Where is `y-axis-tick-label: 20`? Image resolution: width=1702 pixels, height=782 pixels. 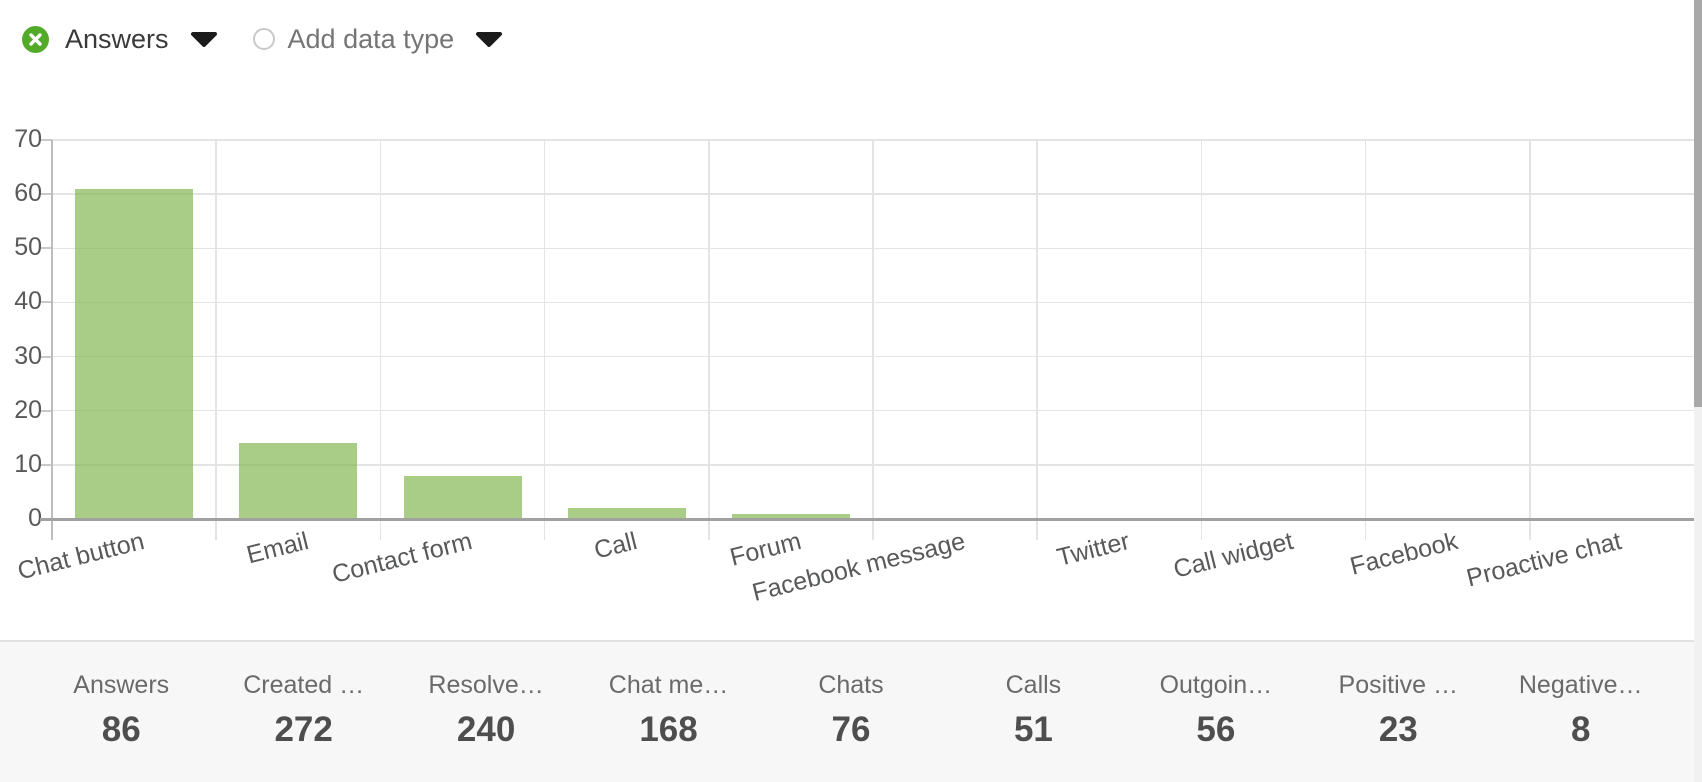 y-axis-tick-label: 20 is located at coordinates (28, 409).